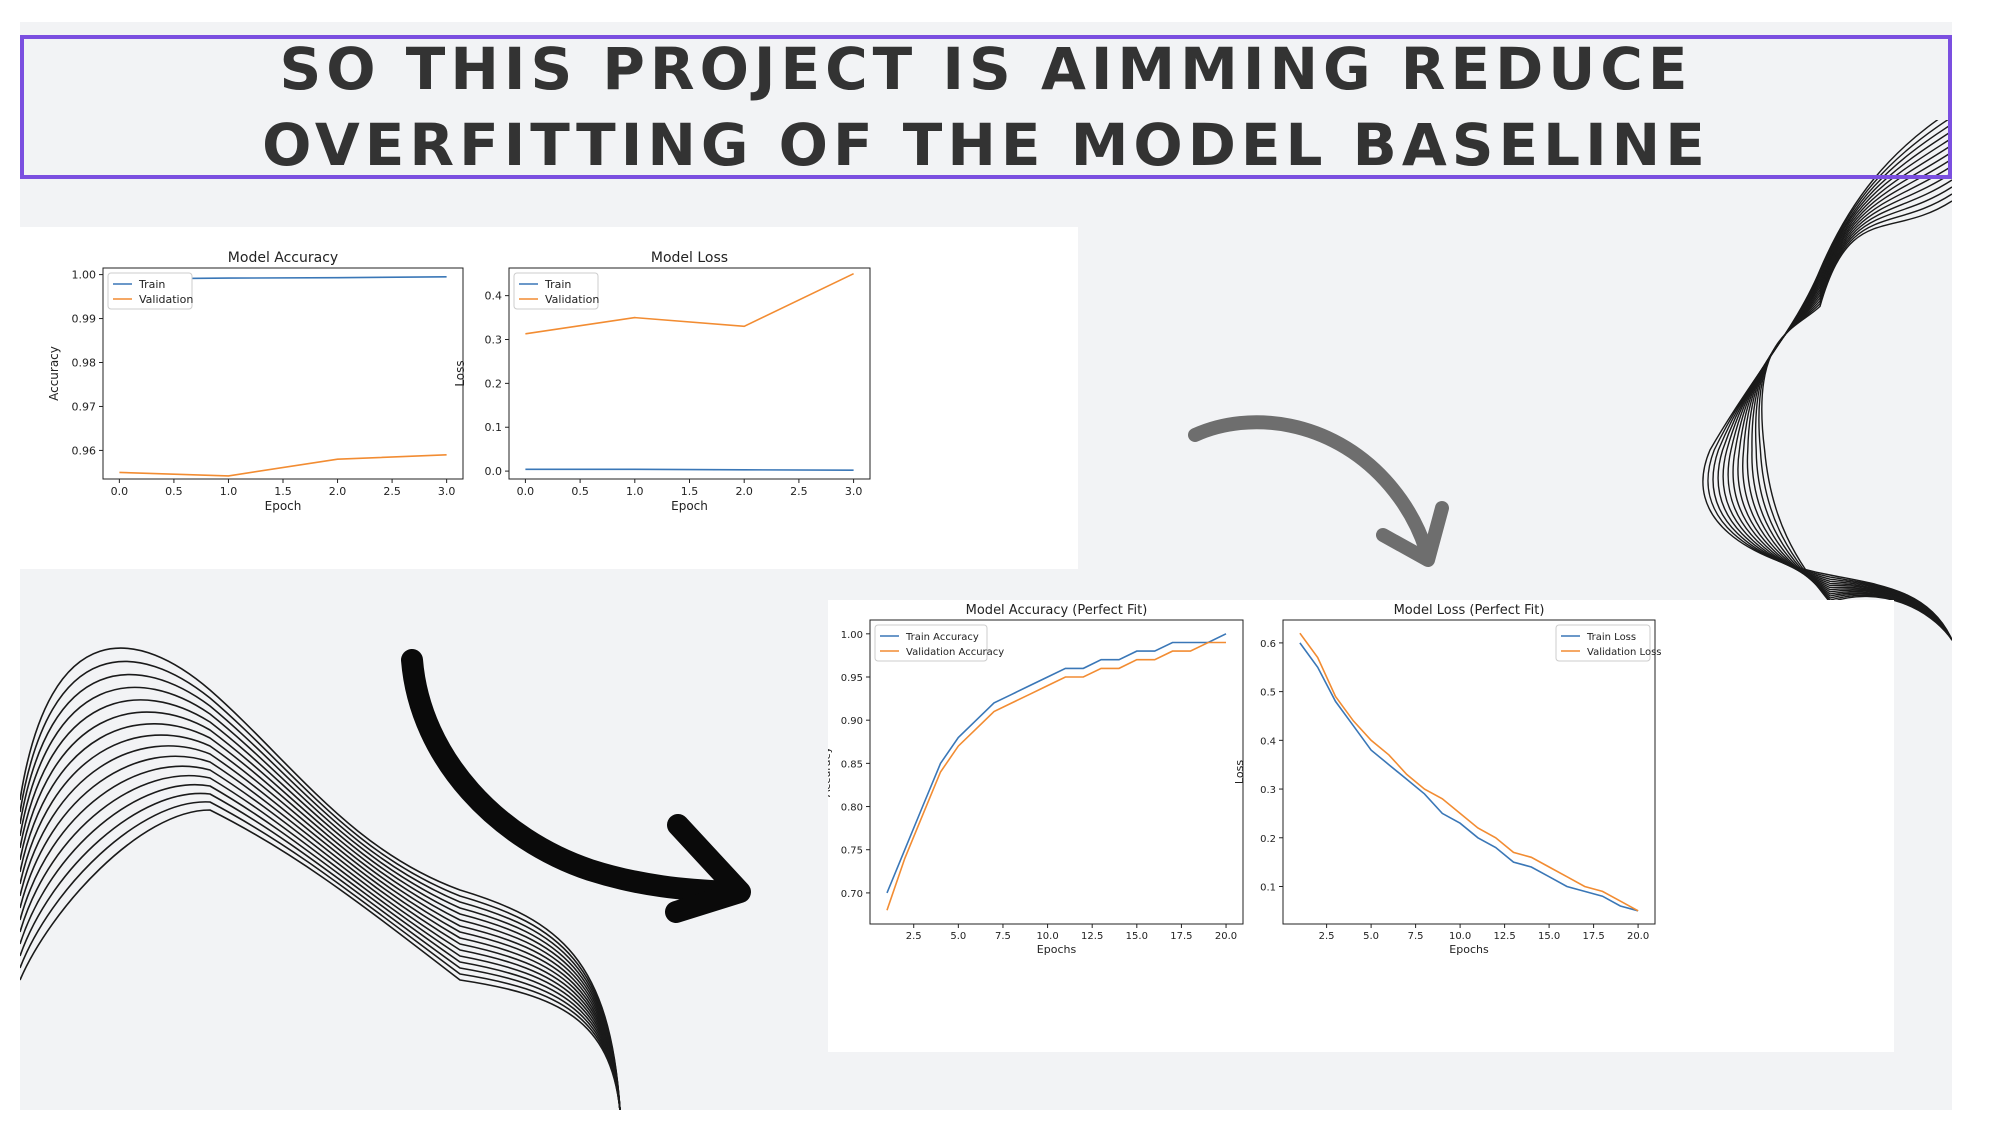 This screenshot has height=1122, width=2002. Describe the element at coordinates (84, 319) in the screenshot. I see `y-tick-label: 0.99` at that location.